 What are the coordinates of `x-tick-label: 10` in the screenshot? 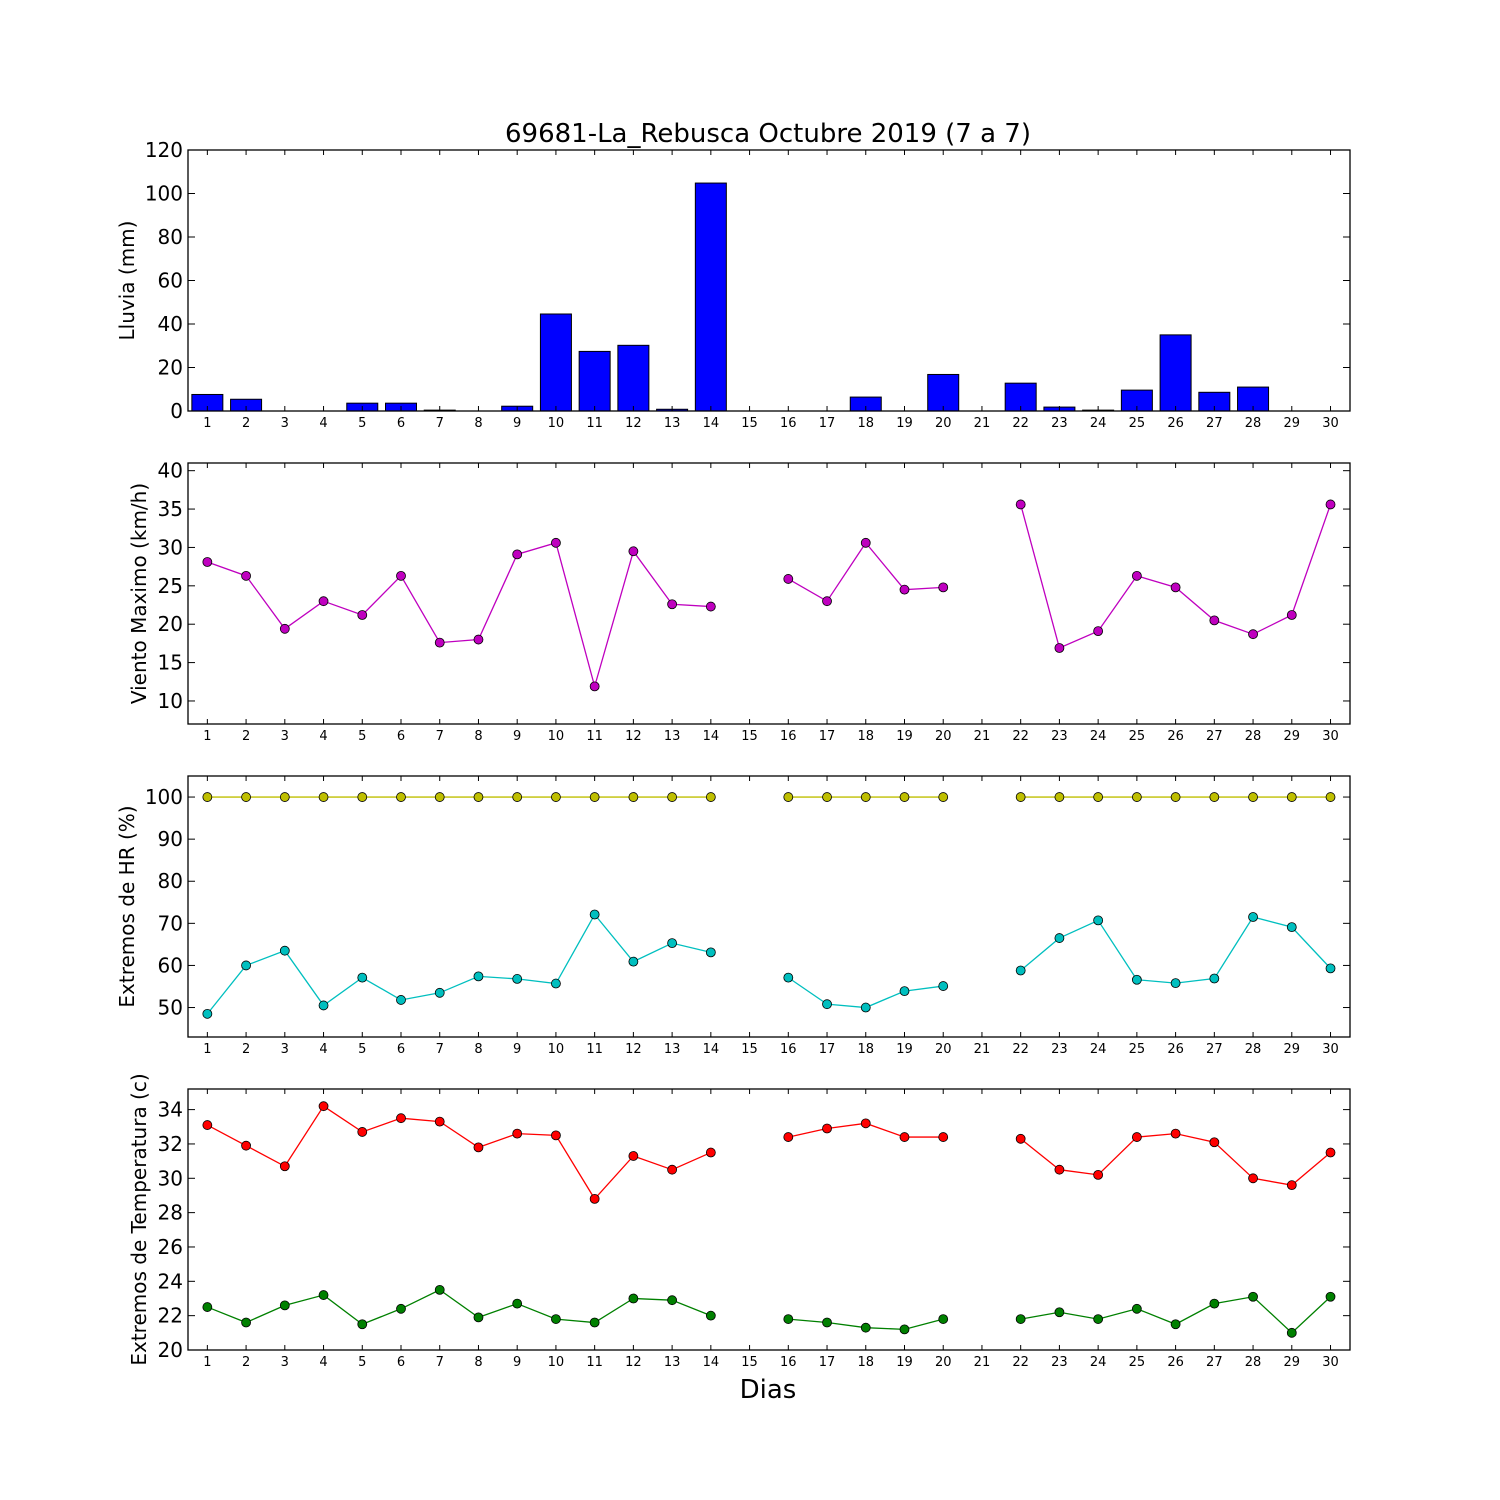 It's located at (556, 1362).